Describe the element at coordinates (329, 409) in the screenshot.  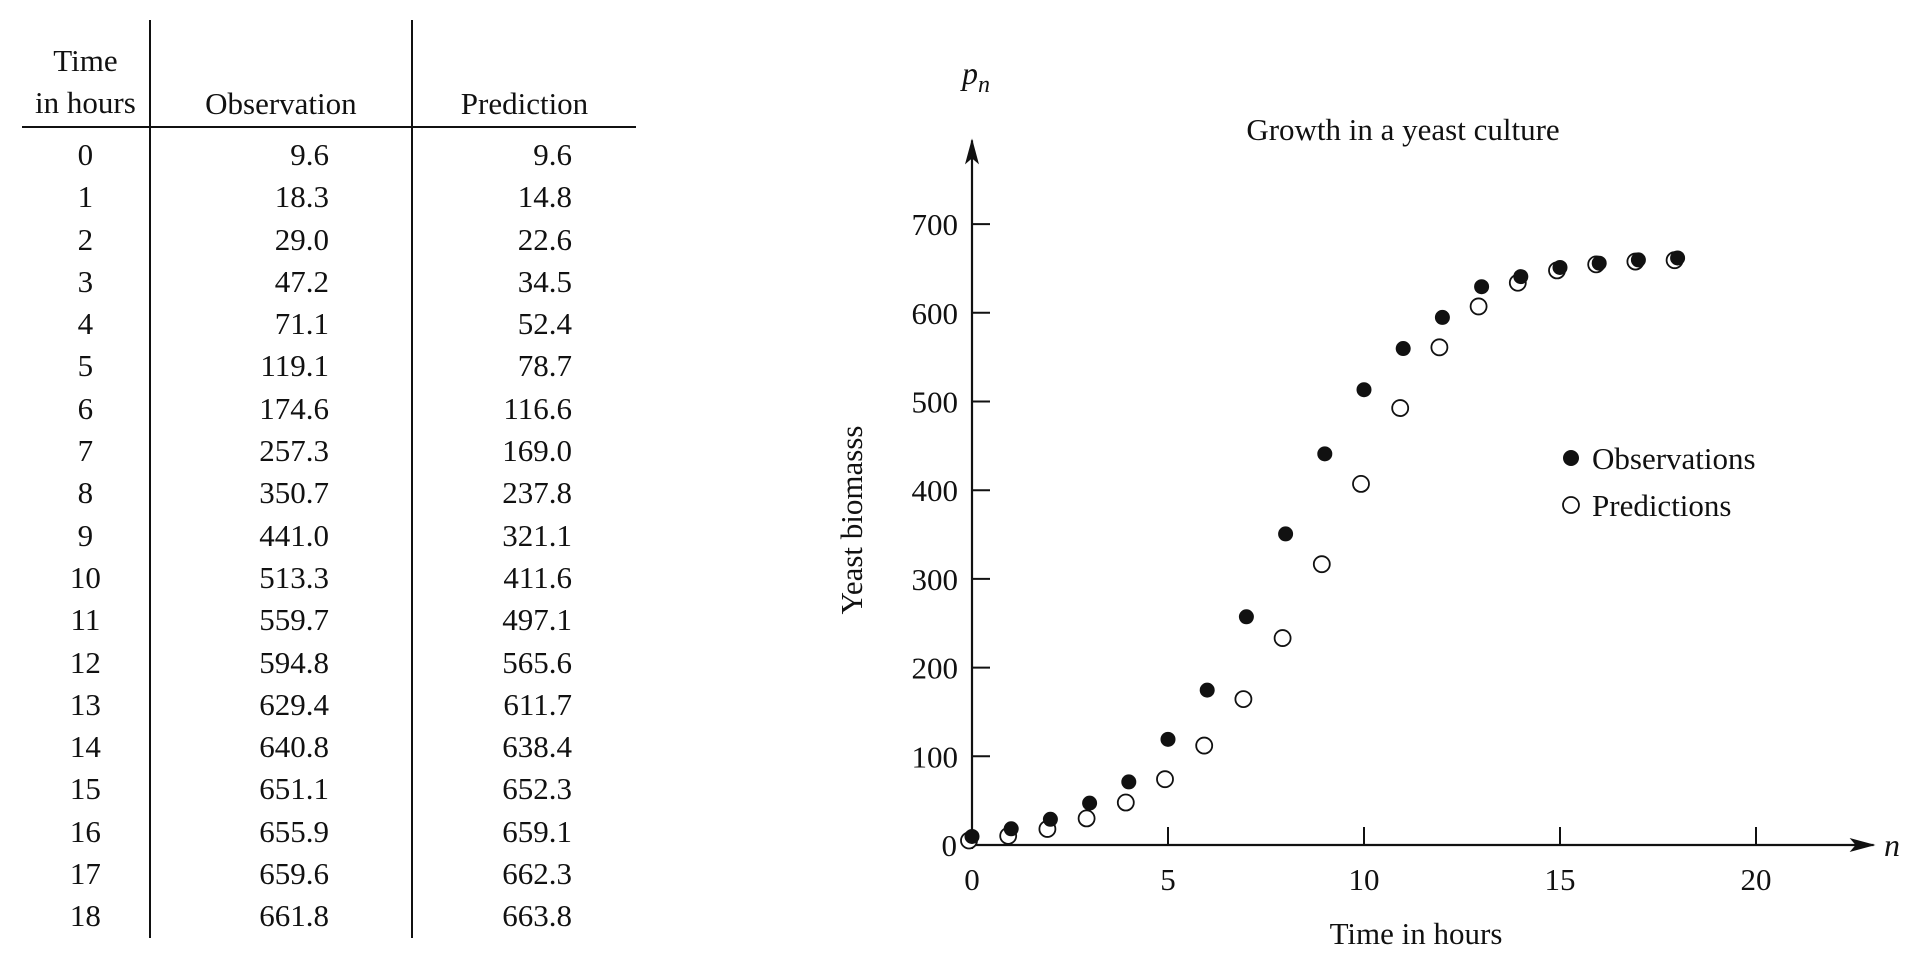
I see `table-row: 6 174.6 116.6` at that location.